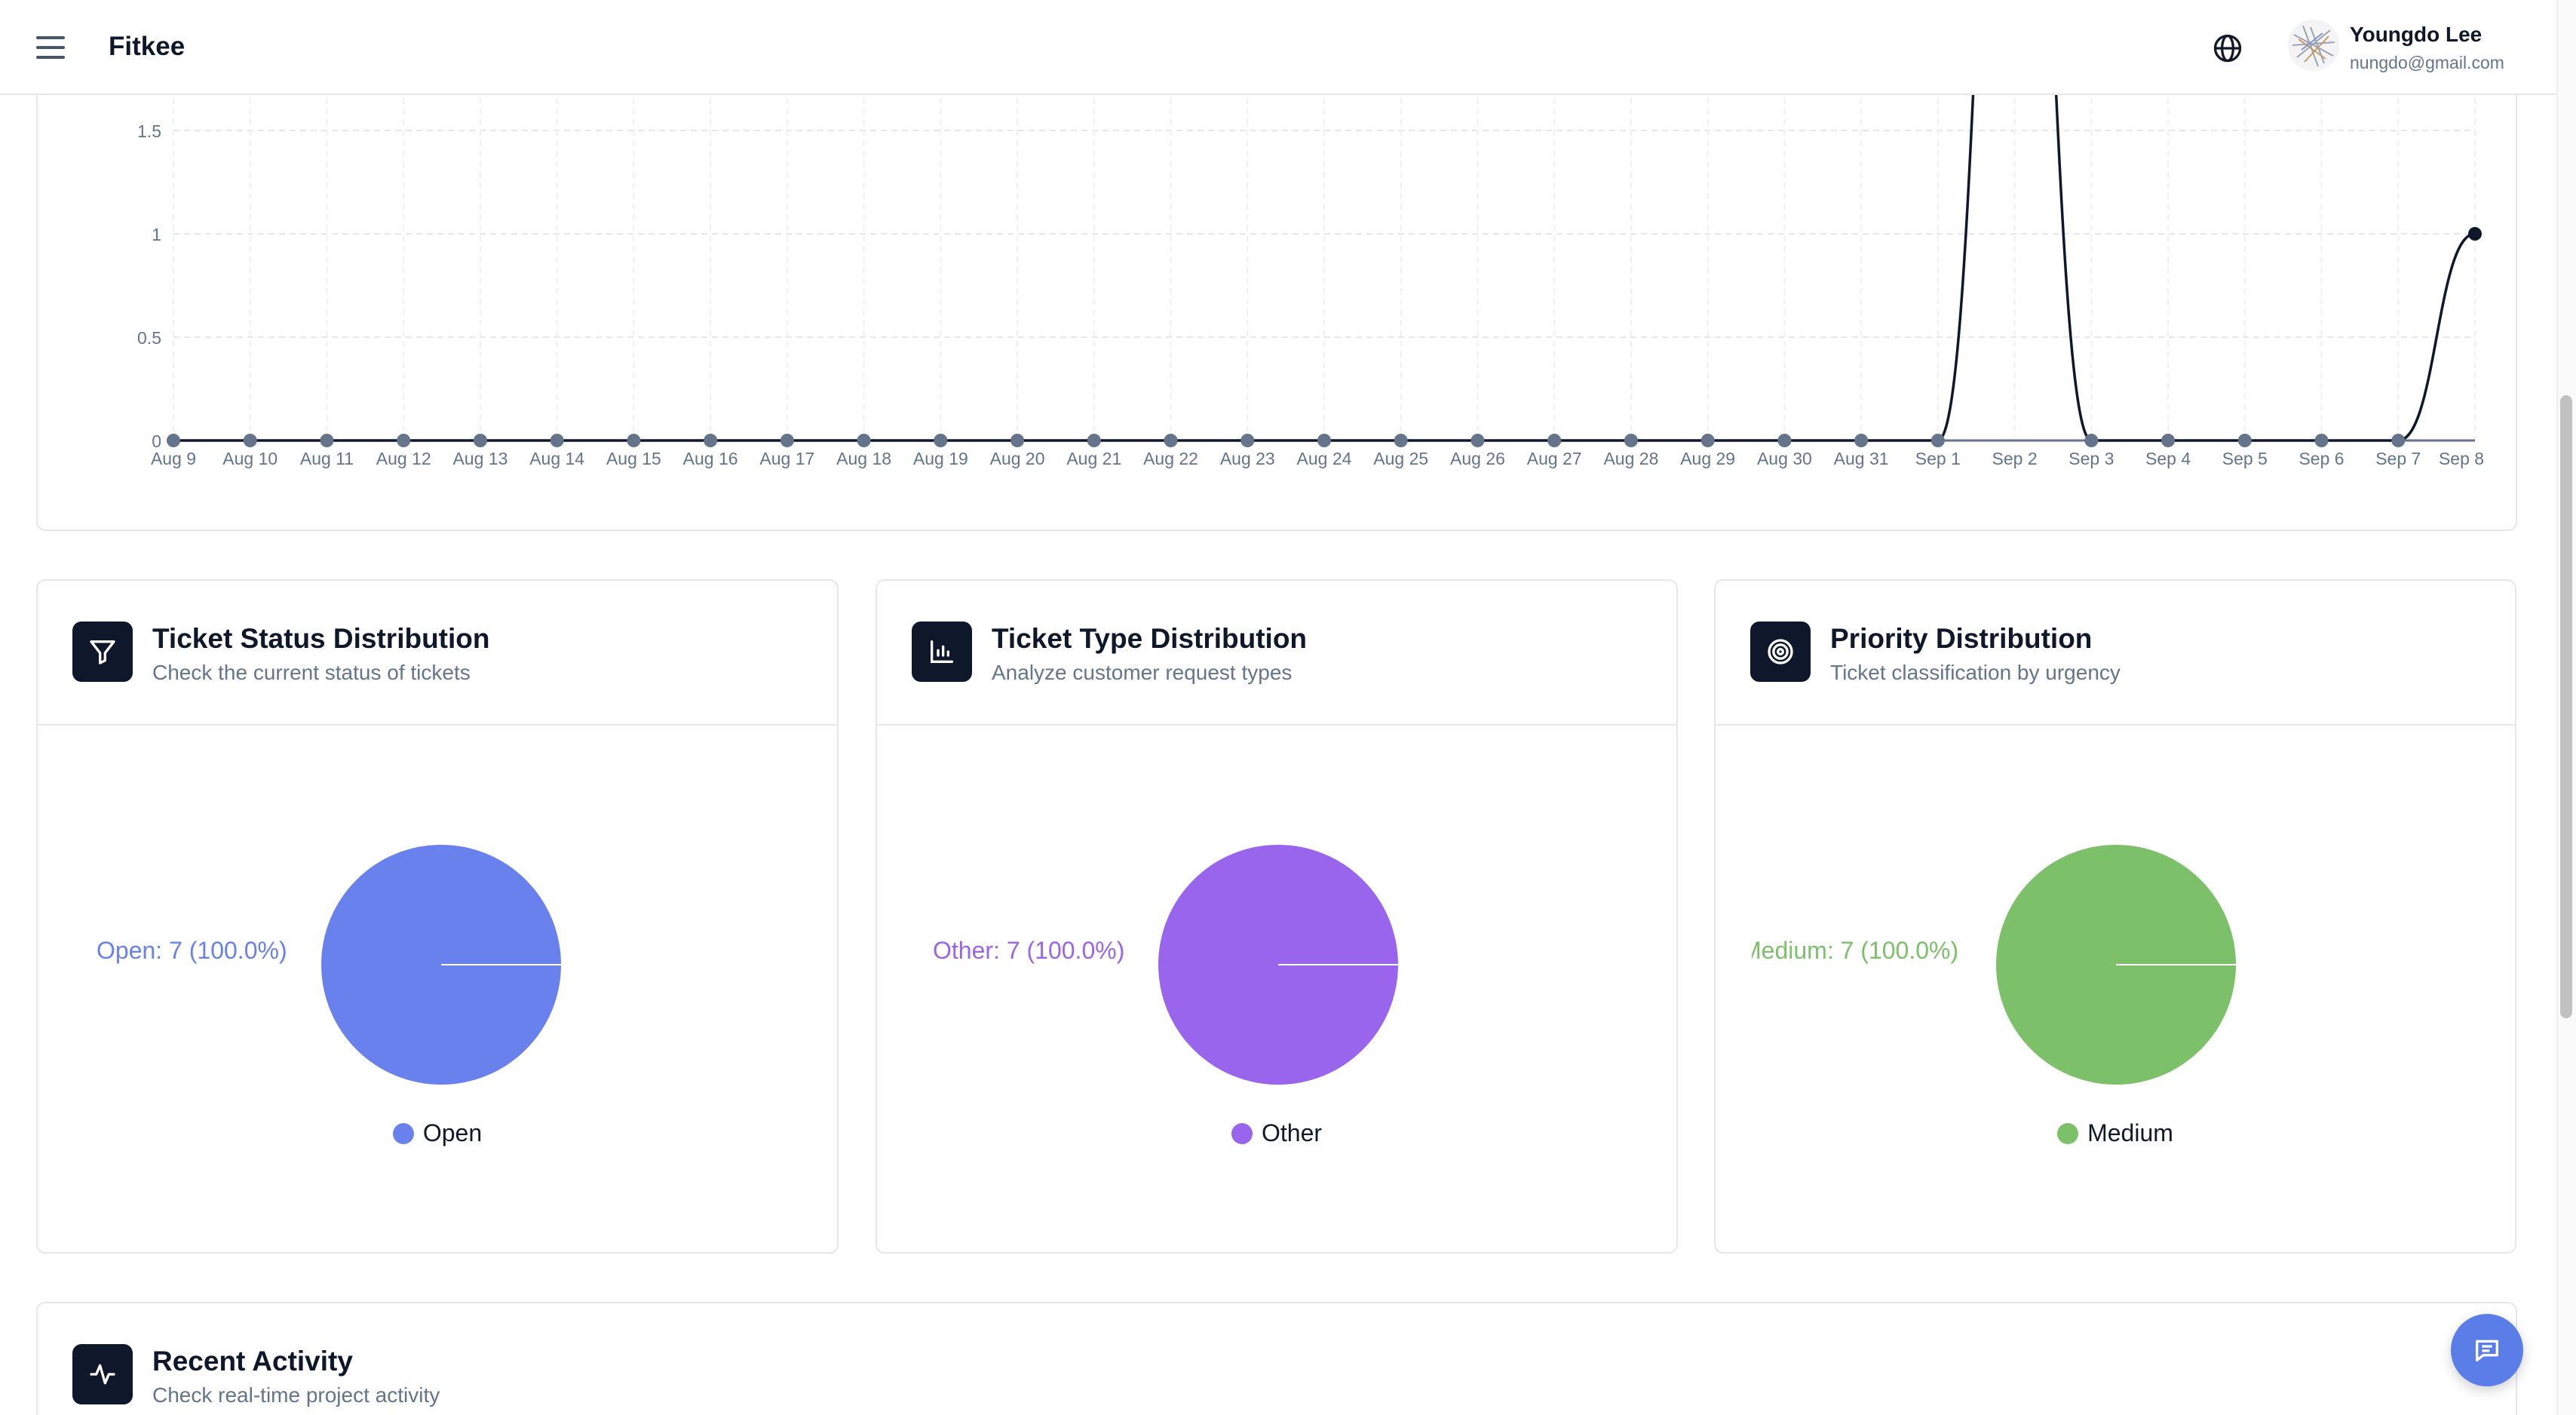 This screenshot has height=1415, width=2576. What do you see at coordinates (1150, 638) in the screenshot?
I see `card-title: Ticket Type Distribution` at bounding box center [1150, 638].